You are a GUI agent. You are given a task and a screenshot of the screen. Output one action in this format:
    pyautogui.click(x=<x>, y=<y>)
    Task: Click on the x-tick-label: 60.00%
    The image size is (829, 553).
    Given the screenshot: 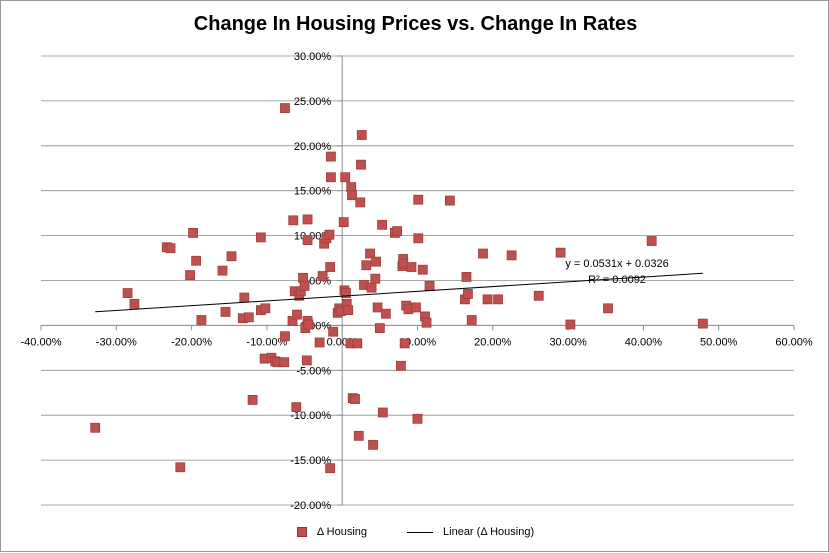 What is the action you would take?
    pyautogui.click(x=794, y=342)
    